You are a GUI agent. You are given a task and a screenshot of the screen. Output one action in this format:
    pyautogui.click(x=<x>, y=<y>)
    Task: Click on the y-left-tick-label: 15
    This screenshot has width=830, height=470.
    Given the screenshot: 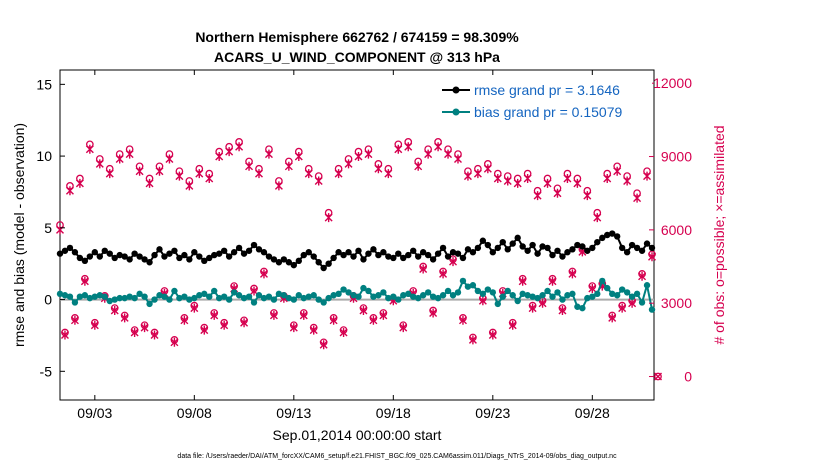 What is the action you would take?
    pyautogui.click(x=44, y=84)
    